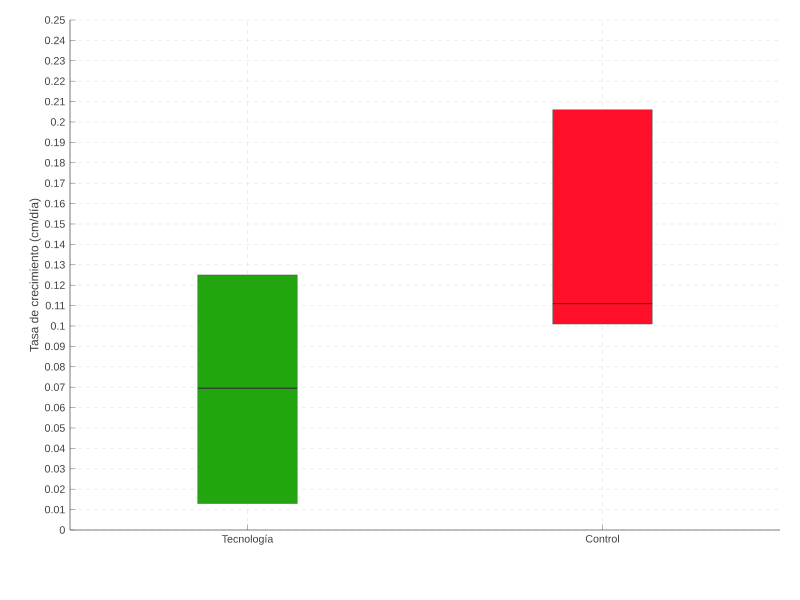 The image size is (800, 600). Describe the element at coordinates (54, 40) in the screenshot. I see `y-tick-label: 0.24` at that location.